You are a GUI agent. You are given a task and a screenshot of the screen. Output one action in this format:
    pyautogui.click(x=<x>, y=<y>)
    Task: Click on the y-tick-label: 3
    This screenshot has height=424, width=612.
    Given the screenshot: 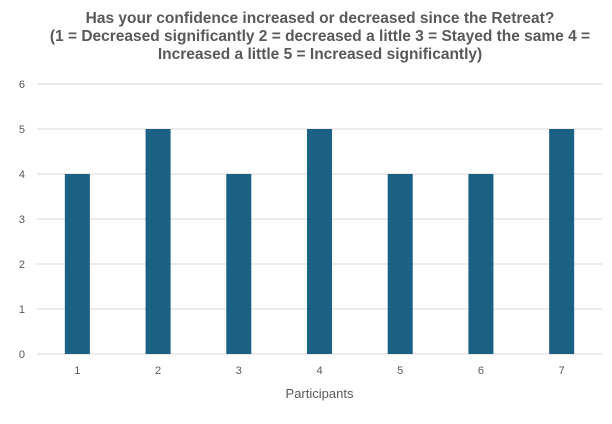 What is the action you would take?
    pyautogui.click(x=22, y=220)
    